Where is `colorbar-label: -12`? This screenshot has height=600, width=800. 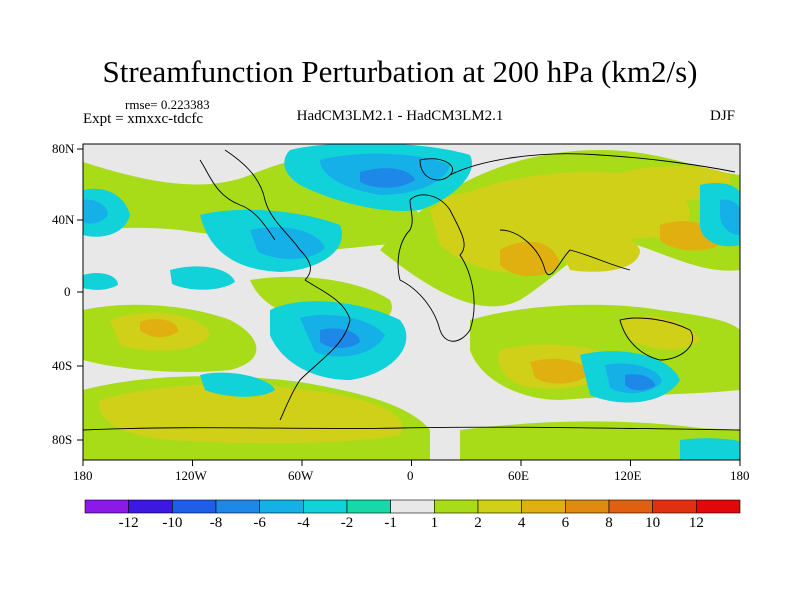
colorbar-label: -12 is located at coordinates (128, 523).